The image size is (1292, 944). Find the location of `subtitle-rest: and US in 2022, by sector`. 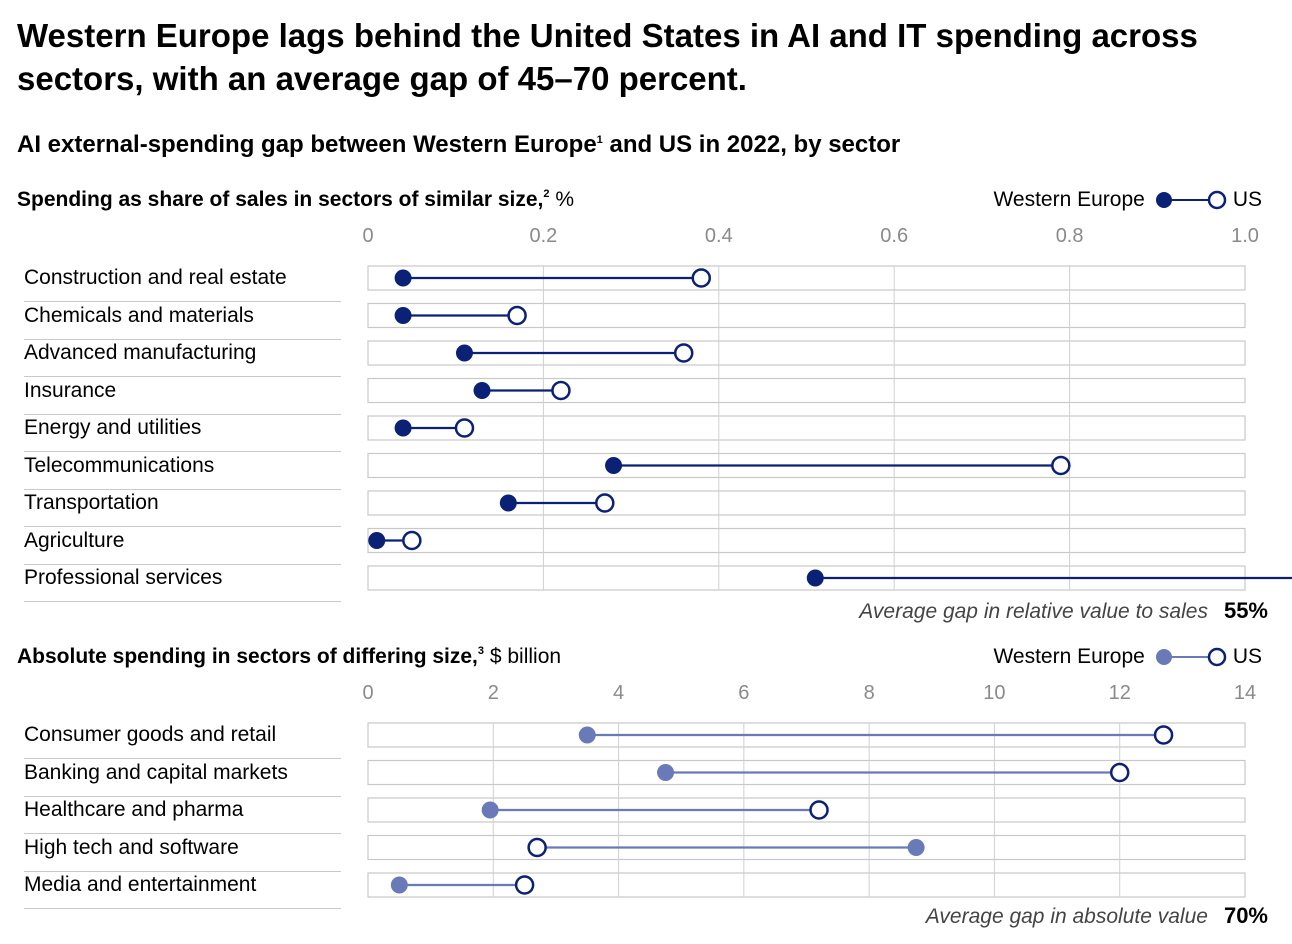

subtitle-rest: and US in 2022, by sector is located at coordinates (751, 144).